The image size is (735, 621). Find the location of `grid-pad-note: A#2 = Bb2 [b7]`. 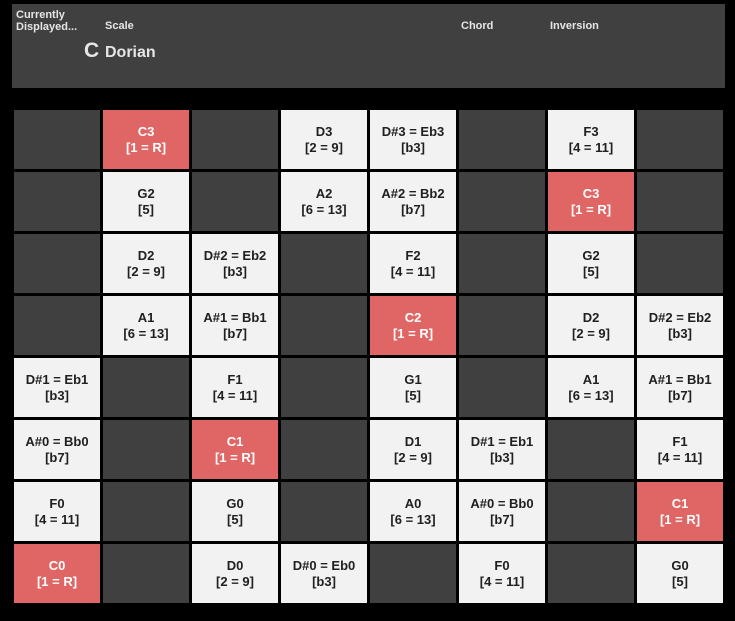

grid-pad-note: A#2 = Bb2 [b7] is located at coordinates (413, 201).